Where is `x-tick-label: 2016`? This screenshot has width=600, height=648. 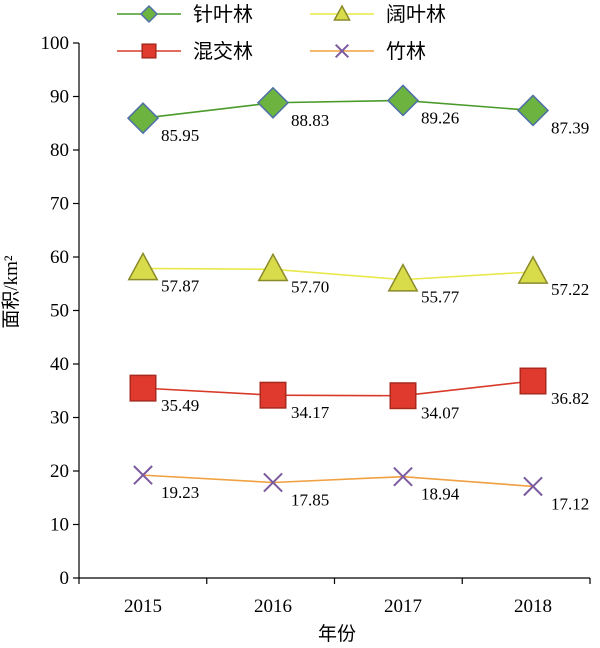 x-tick-label: 2016 is located at coordinates (273, 606).